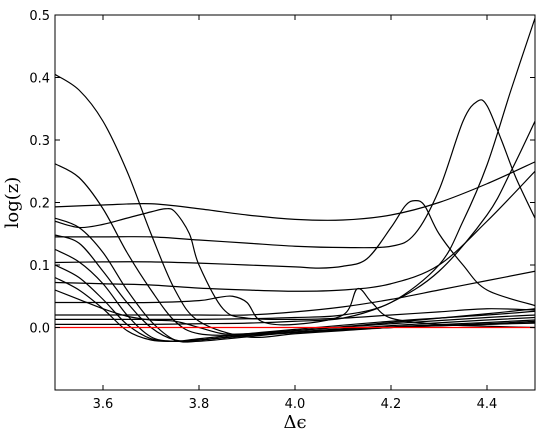 The image size is (540, 437). Describe the element at coordinates (12, 203) in the screenshot. I see `y-axis-label: log(z)` at that location.